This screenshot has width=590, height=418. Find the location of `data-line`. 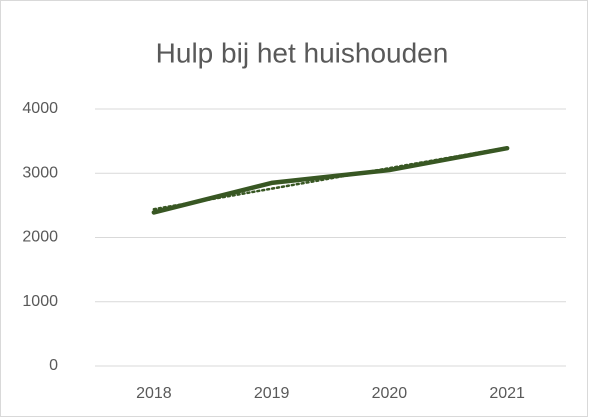

data-line is located at coordinates (330, 180).